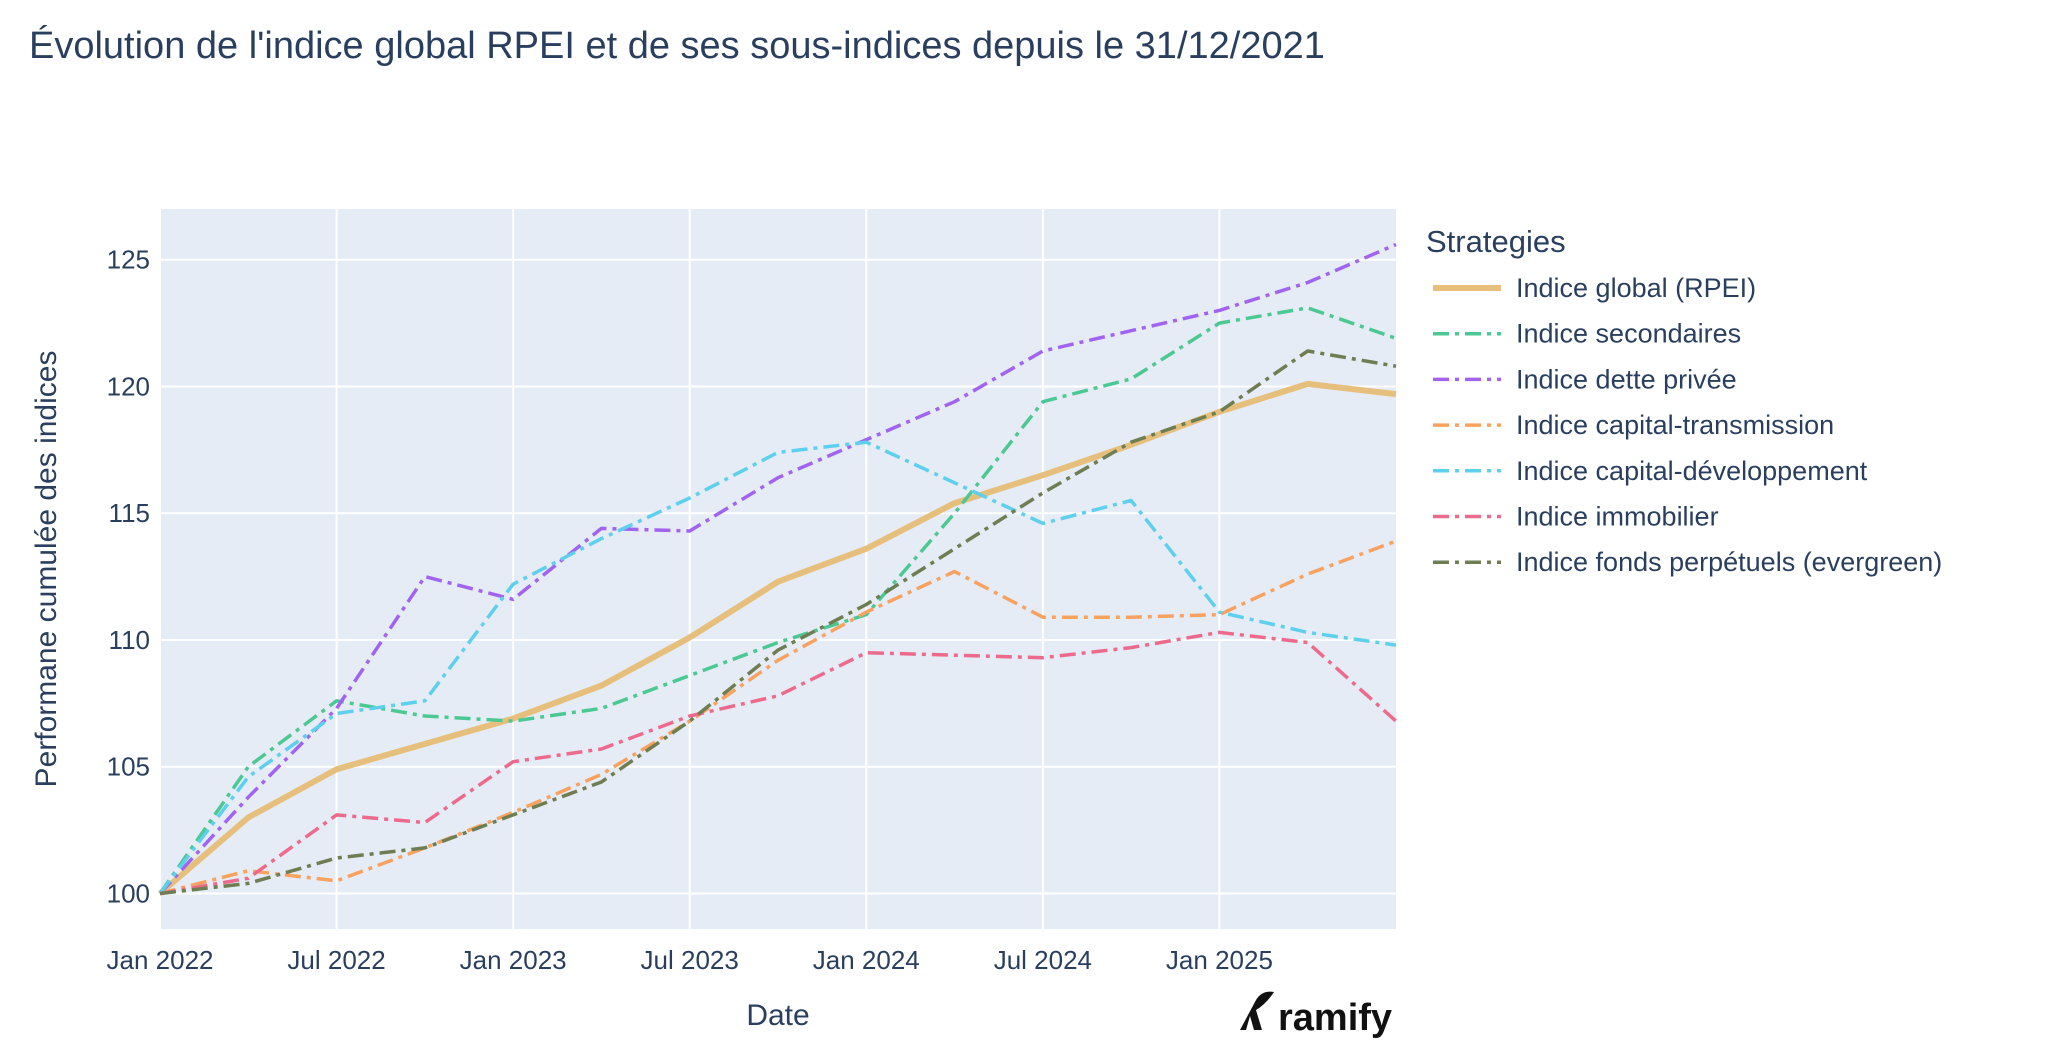  Describe the element at coordinates (1043, 960) in the screenshot. I see `x-tick-label: Jul 2024` at that location.